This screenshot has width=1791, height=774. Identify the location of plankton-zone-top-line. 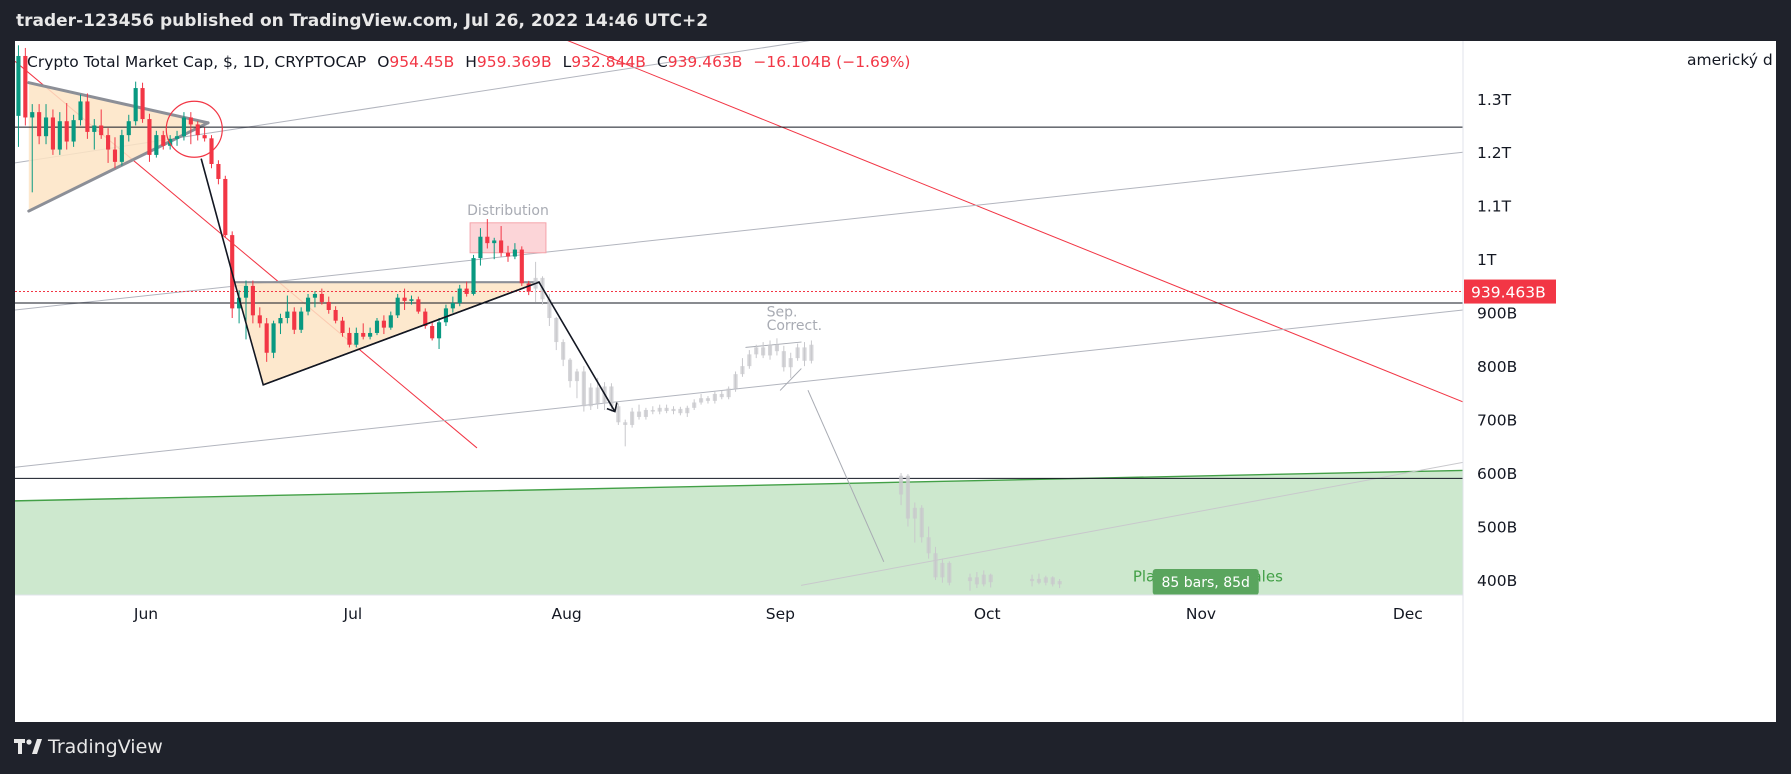
(739, 485).